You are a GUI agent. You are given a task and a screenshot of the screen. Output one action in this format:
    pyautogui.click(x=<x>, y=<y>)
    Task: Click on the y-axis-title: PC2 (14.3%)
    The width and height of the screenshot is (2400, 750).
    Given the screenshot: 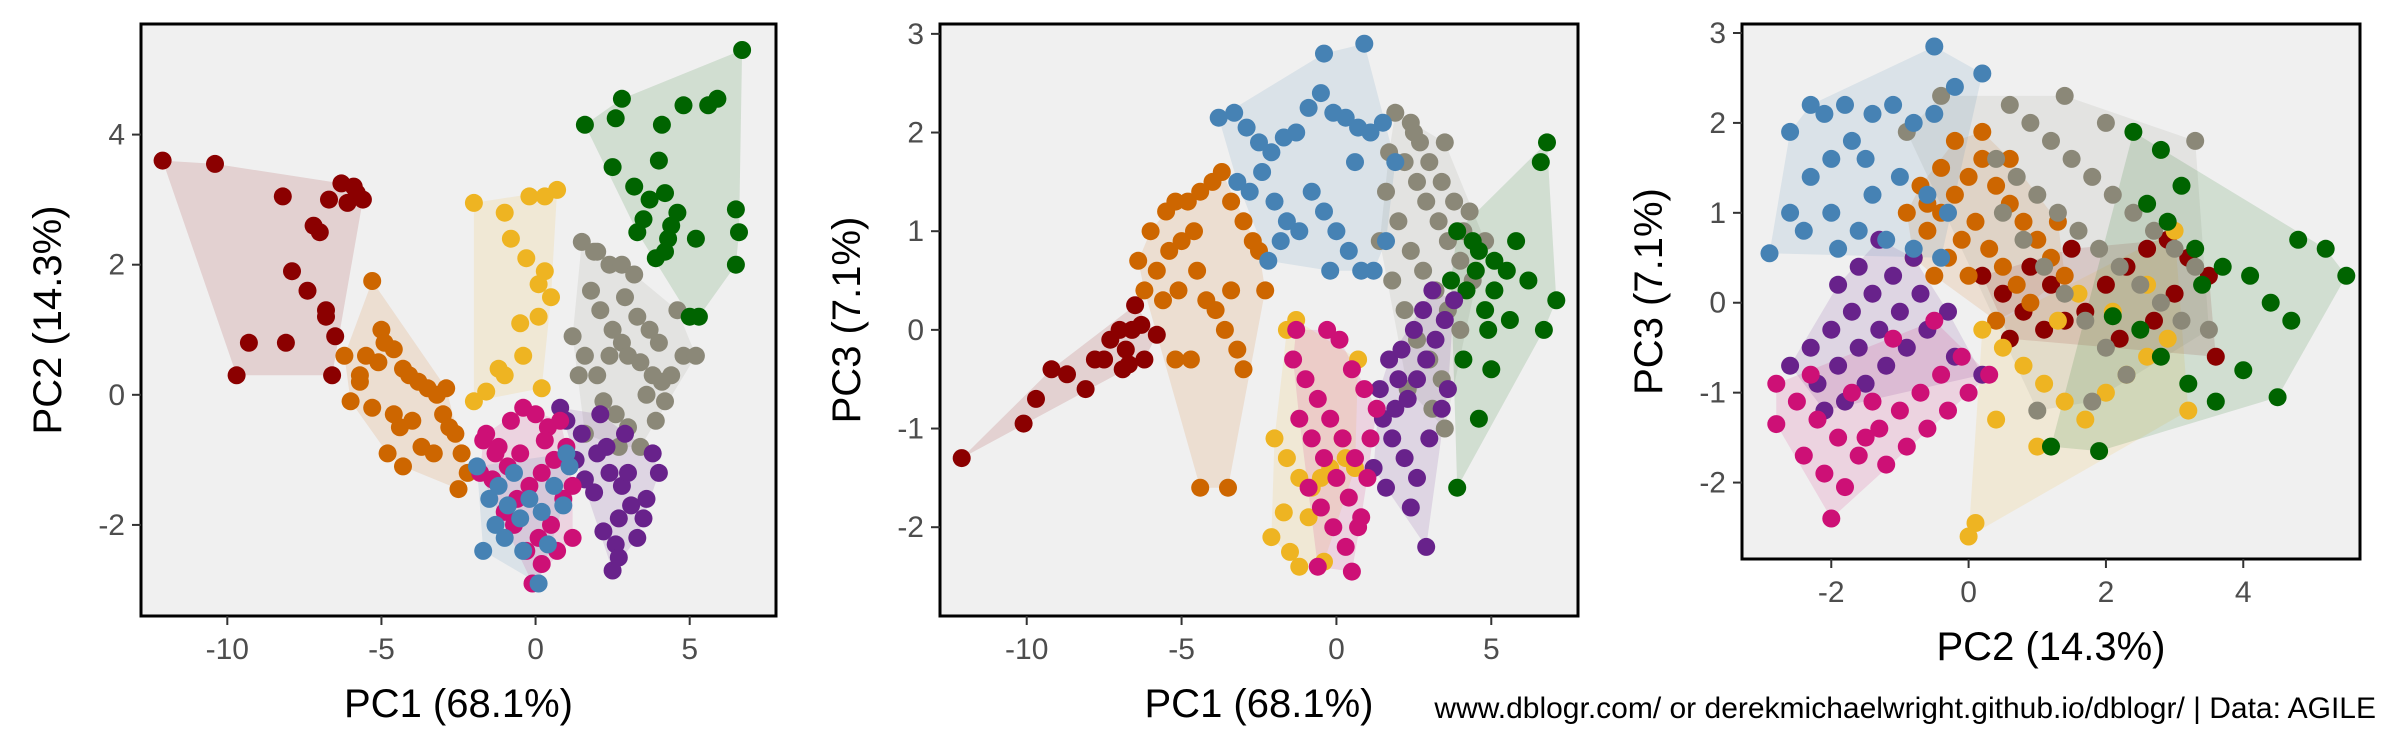 What is the action you would take?
    pyautogui.click(x=48, y=320)
    